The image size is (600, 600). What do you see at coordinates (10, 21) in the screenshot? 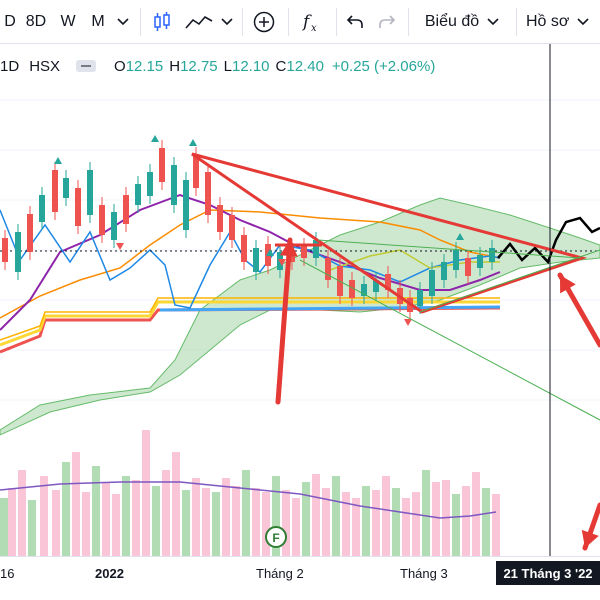
I see `interval-d-button: D` at bounding box center [10, 21].